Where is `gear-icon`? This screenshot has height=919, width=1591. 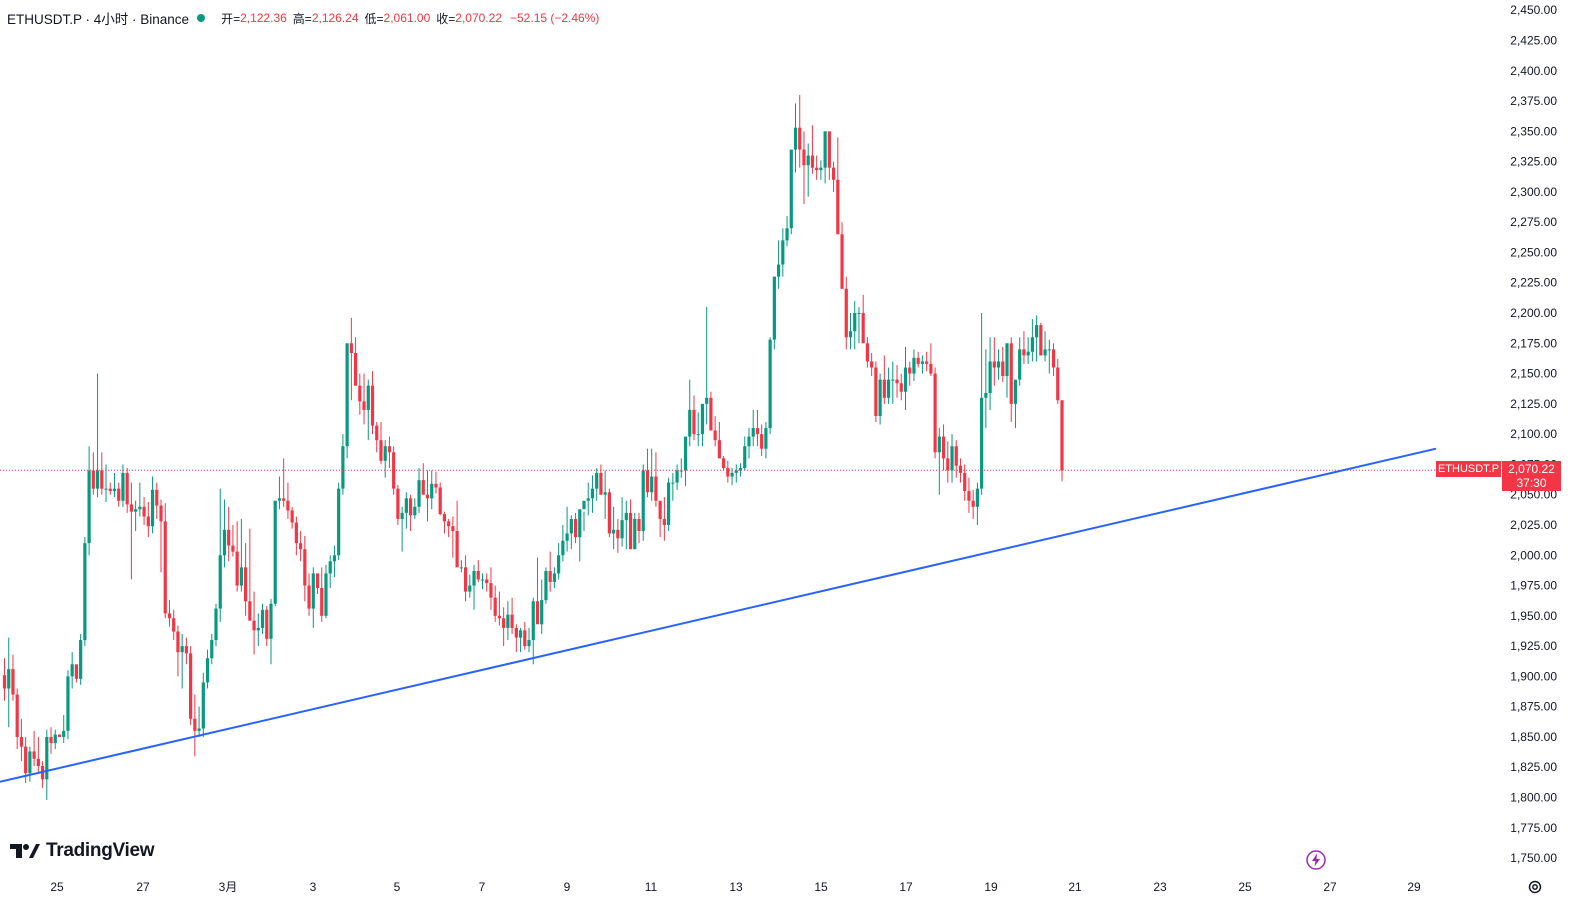
gear-icon is located at coordinates (1535, 887).